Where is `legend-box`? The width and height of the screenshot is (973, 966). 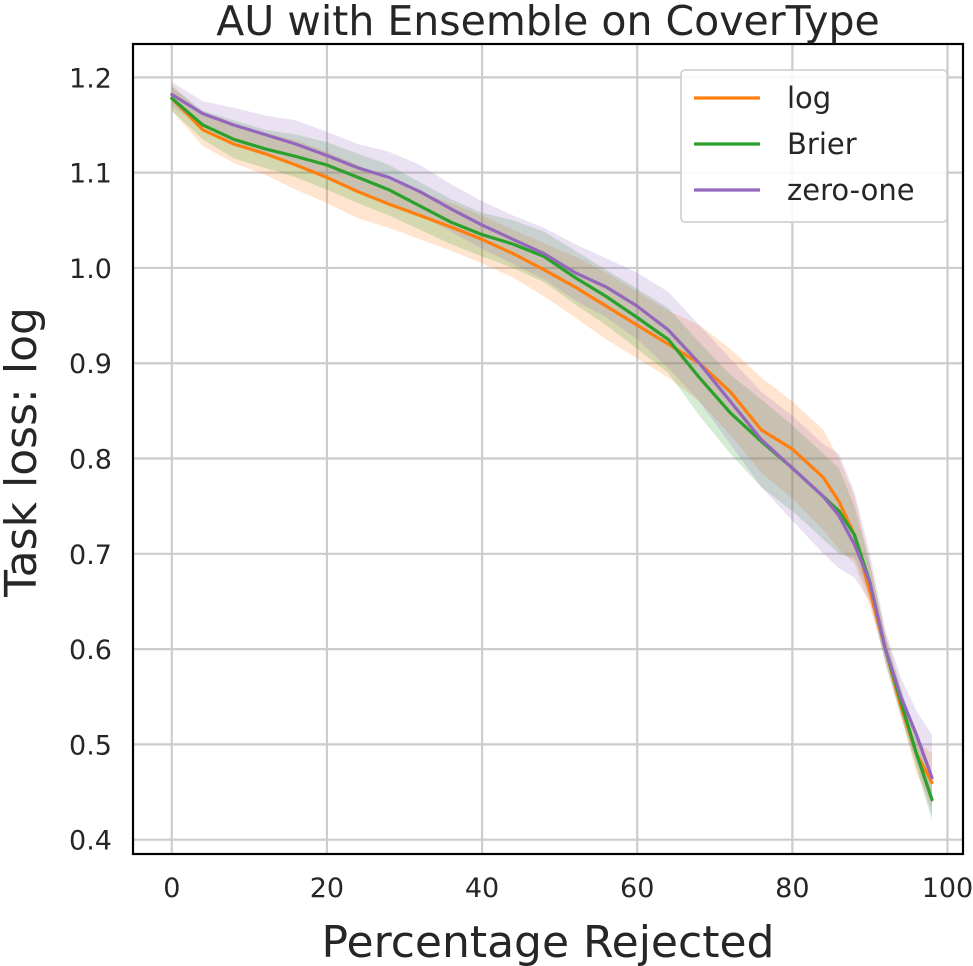 legend-box is located at coordinates (814, 146).